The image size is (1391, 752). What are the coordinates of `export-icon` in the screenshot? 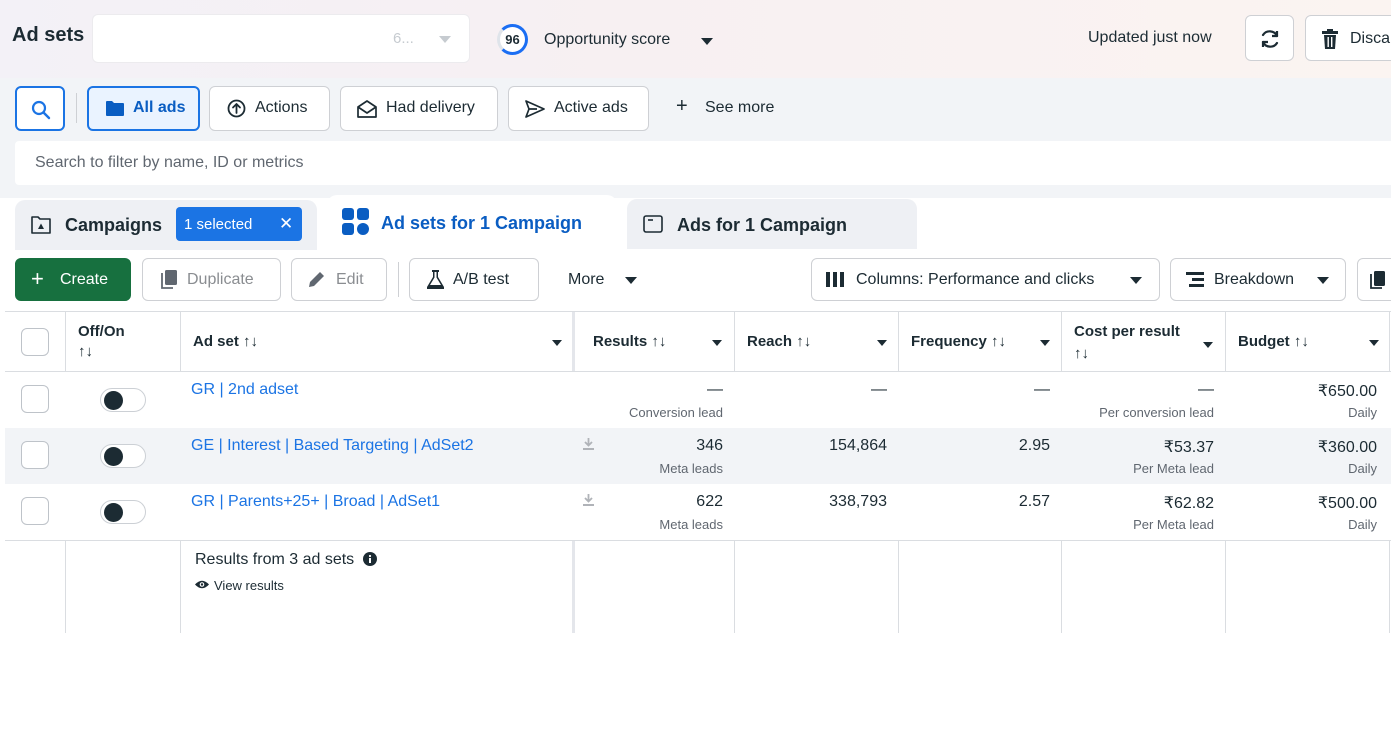 It's located at (1377, 280).